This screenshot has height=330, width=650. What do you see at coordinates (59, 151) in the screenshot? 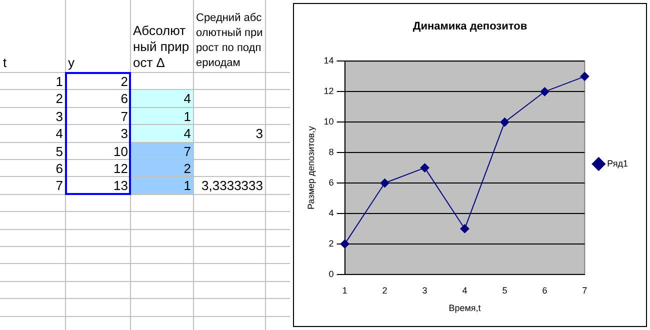
I see `category-label: 5` at bounding box center [59, 151].